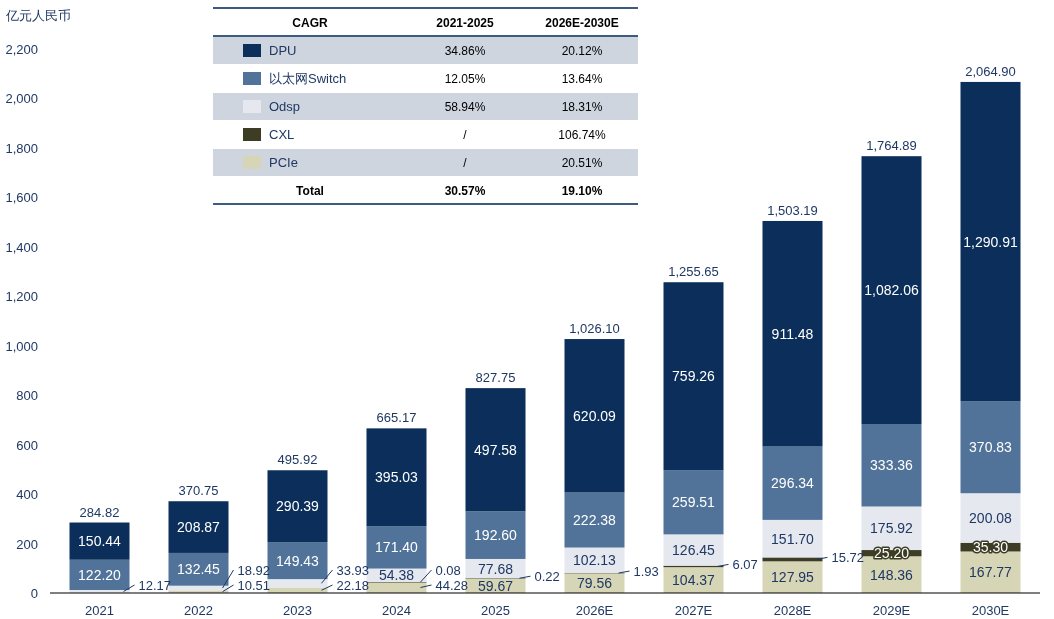 This screenshot has width=1054, height=619. I want to click on data-label: 59.67, so click(495, 585).